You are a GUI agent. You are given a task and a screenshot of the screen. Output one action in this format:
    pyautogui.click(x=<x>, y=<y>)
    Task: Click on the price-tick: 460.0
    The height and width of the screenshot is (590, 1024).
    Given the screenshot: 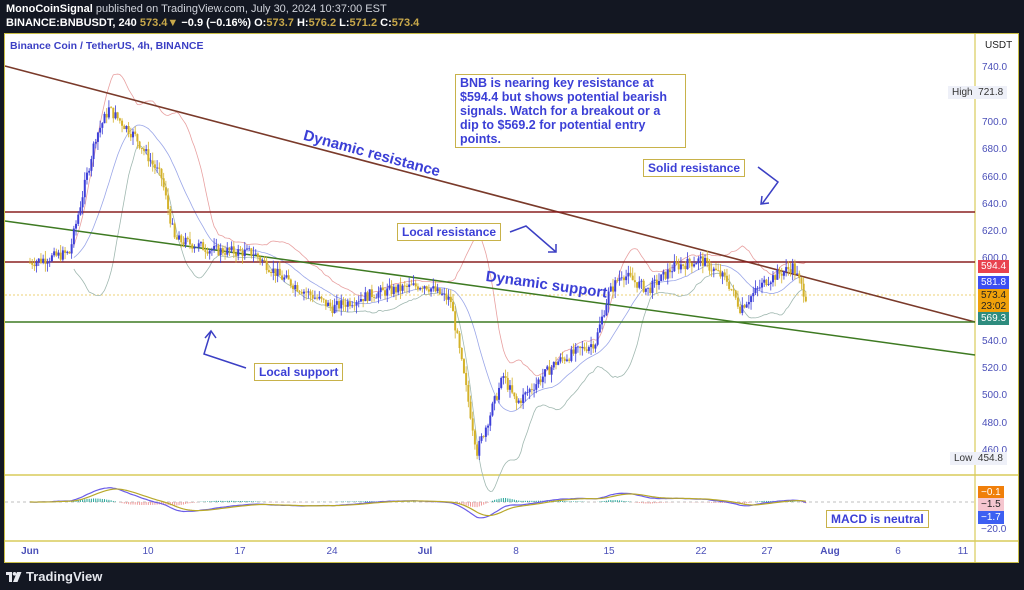 What is the action you would take?
    pyautogui.click(x=995, y=450)
    